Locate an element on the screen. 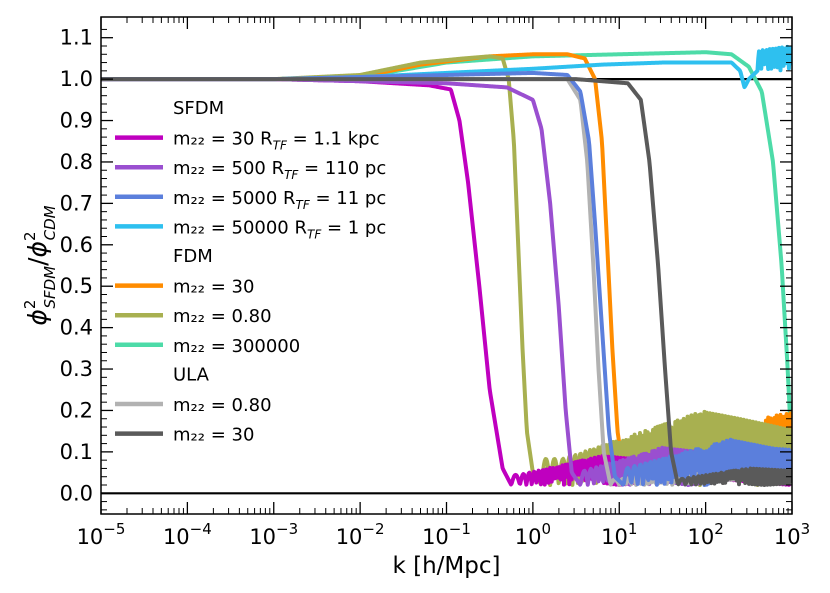 The image size is (830, 593). legend-label: m₂₂ = 300000 is located at coordinates (236, 346).